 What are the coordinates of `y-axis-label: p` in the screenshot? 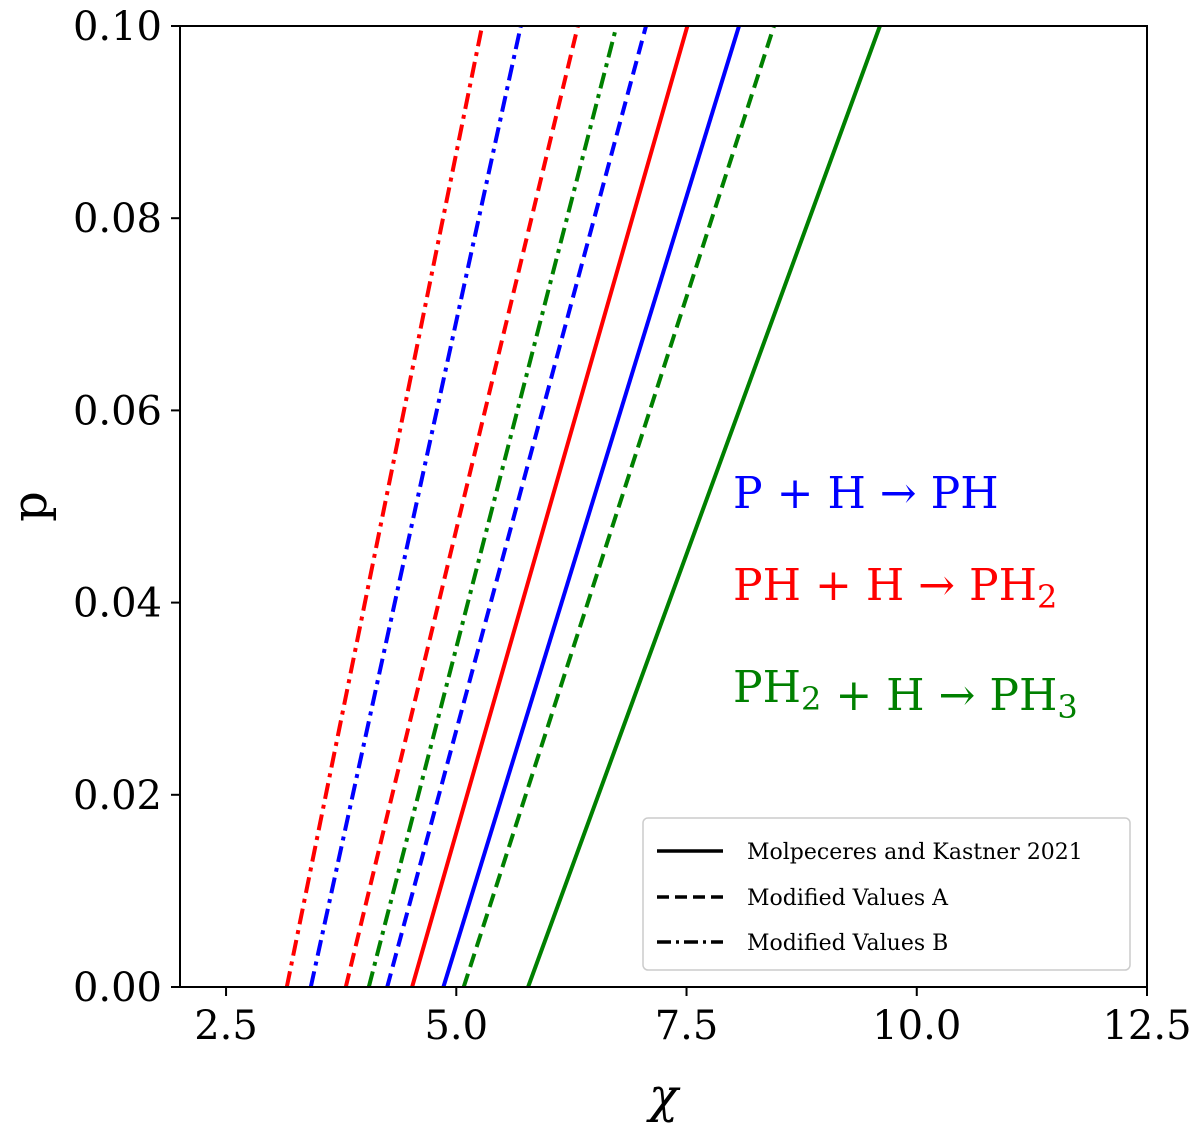 It's located at (30, 506).